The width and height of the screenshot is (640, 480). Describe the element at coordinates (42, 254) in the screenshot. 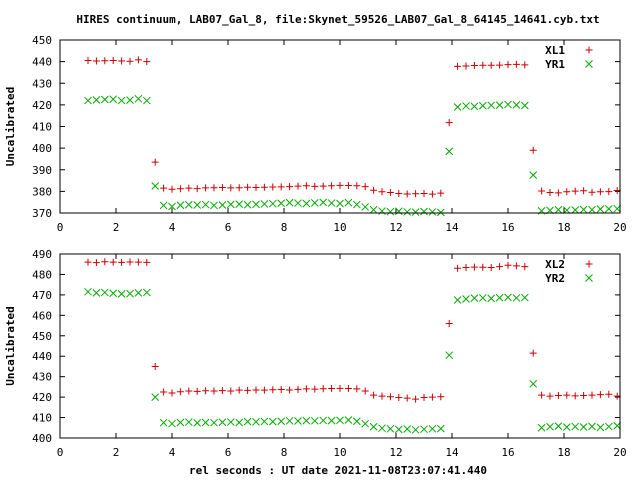

I see `y-tick-label: 490` at that location.